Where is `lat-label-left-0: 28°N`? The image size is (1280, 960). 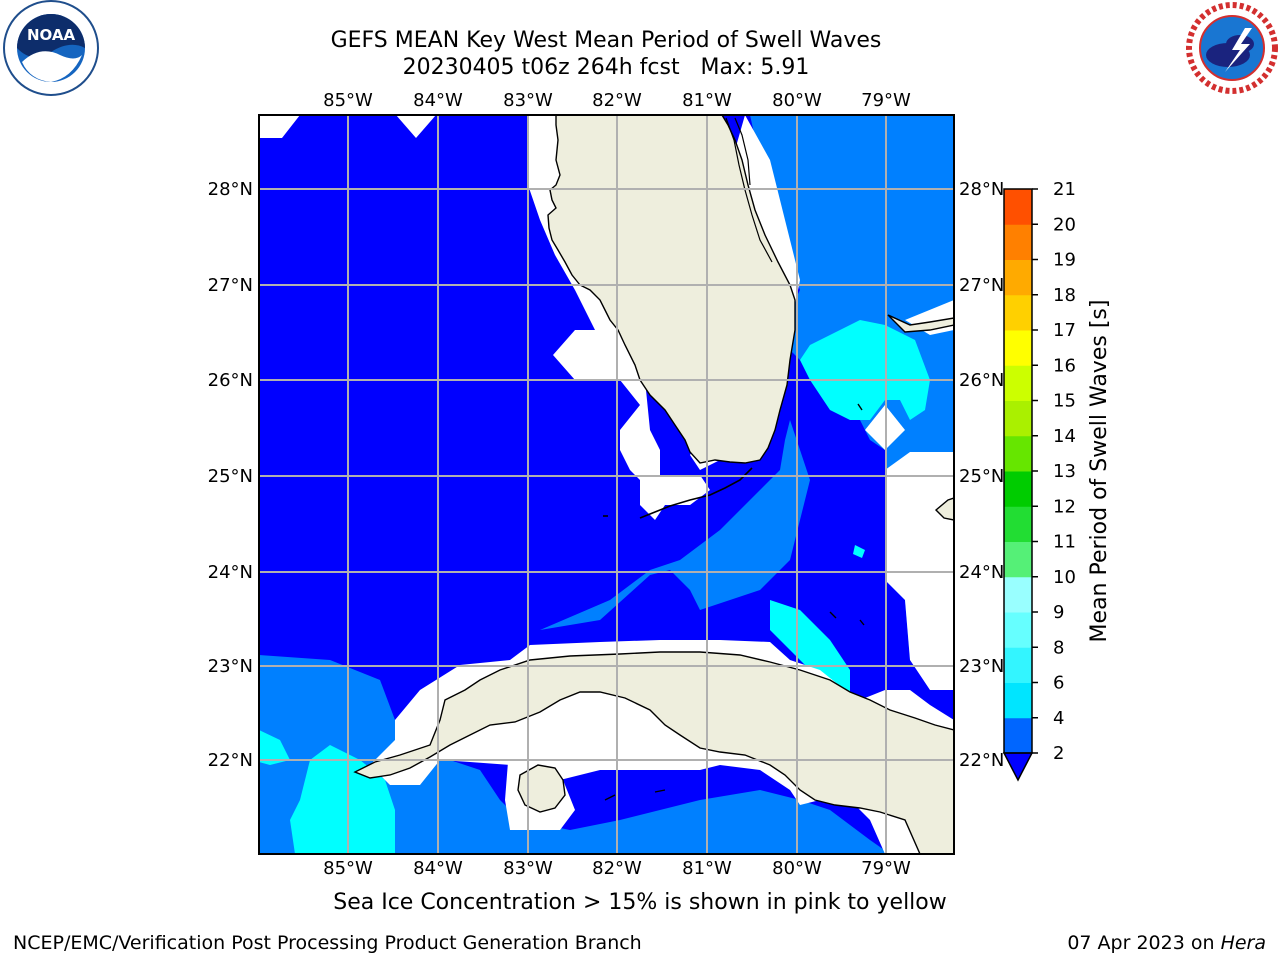 lat-label-left-0: 28°N is located at coordinates (230, 189).